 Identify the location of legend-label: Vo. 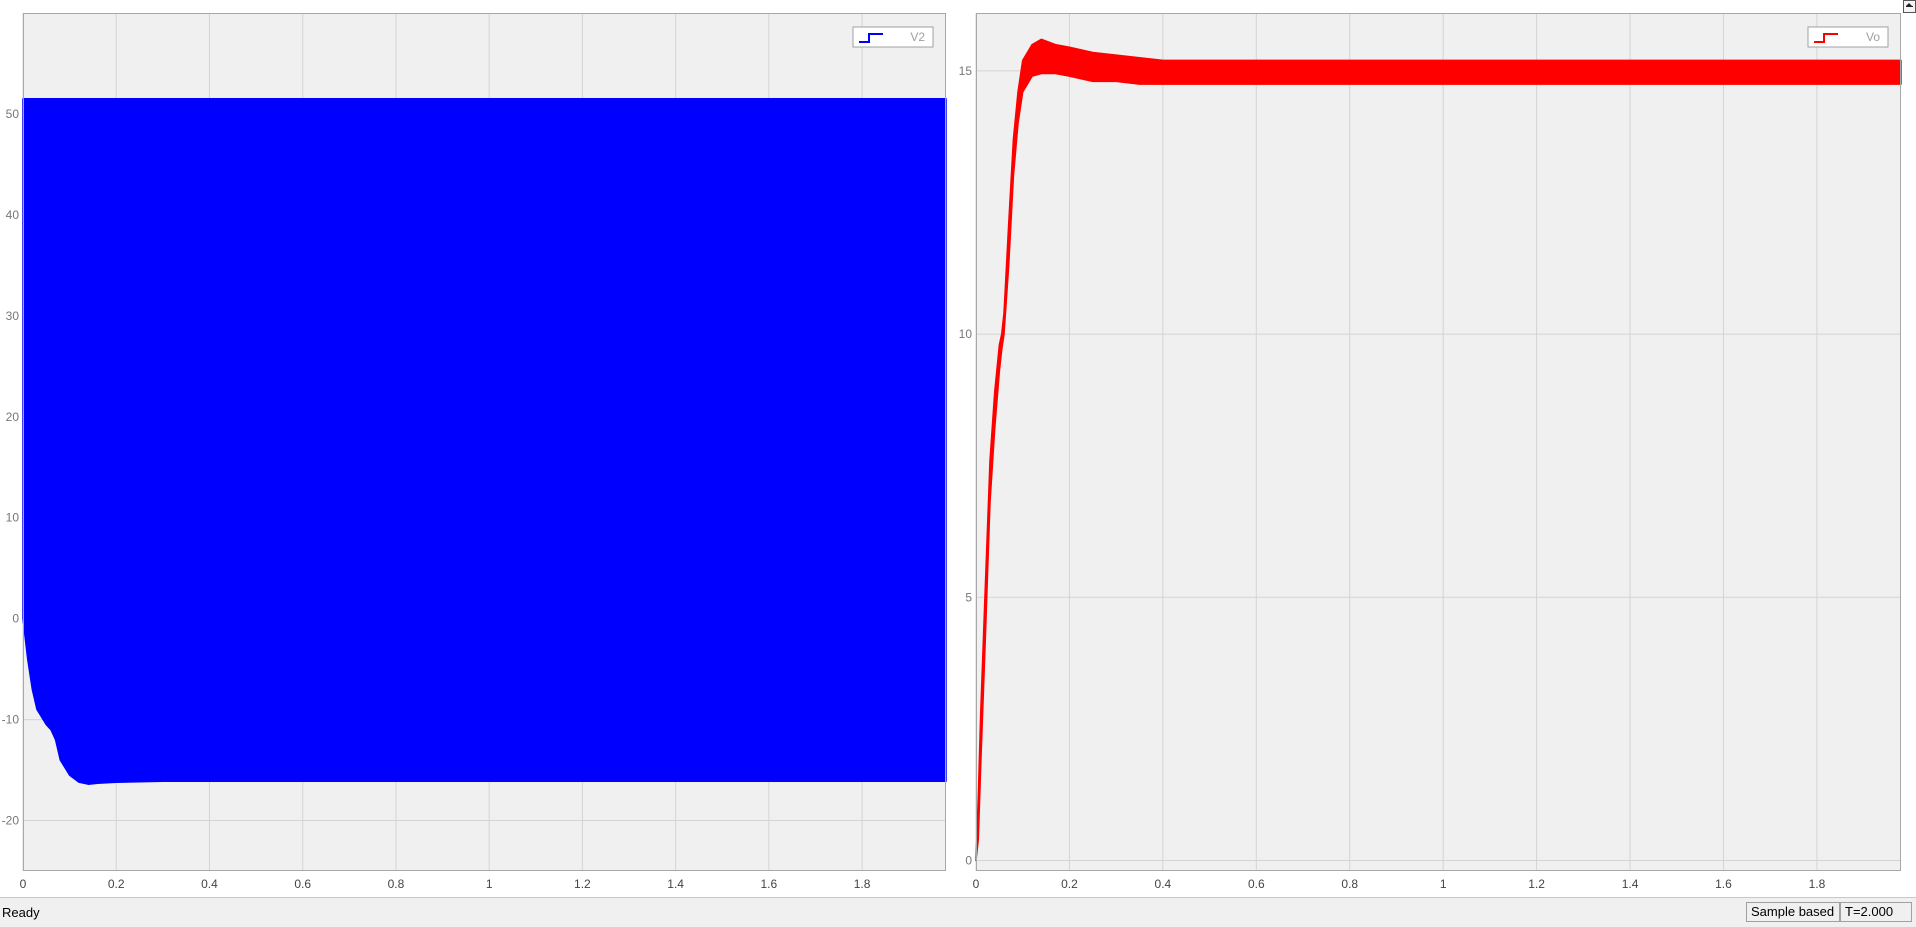
(1873, 37).